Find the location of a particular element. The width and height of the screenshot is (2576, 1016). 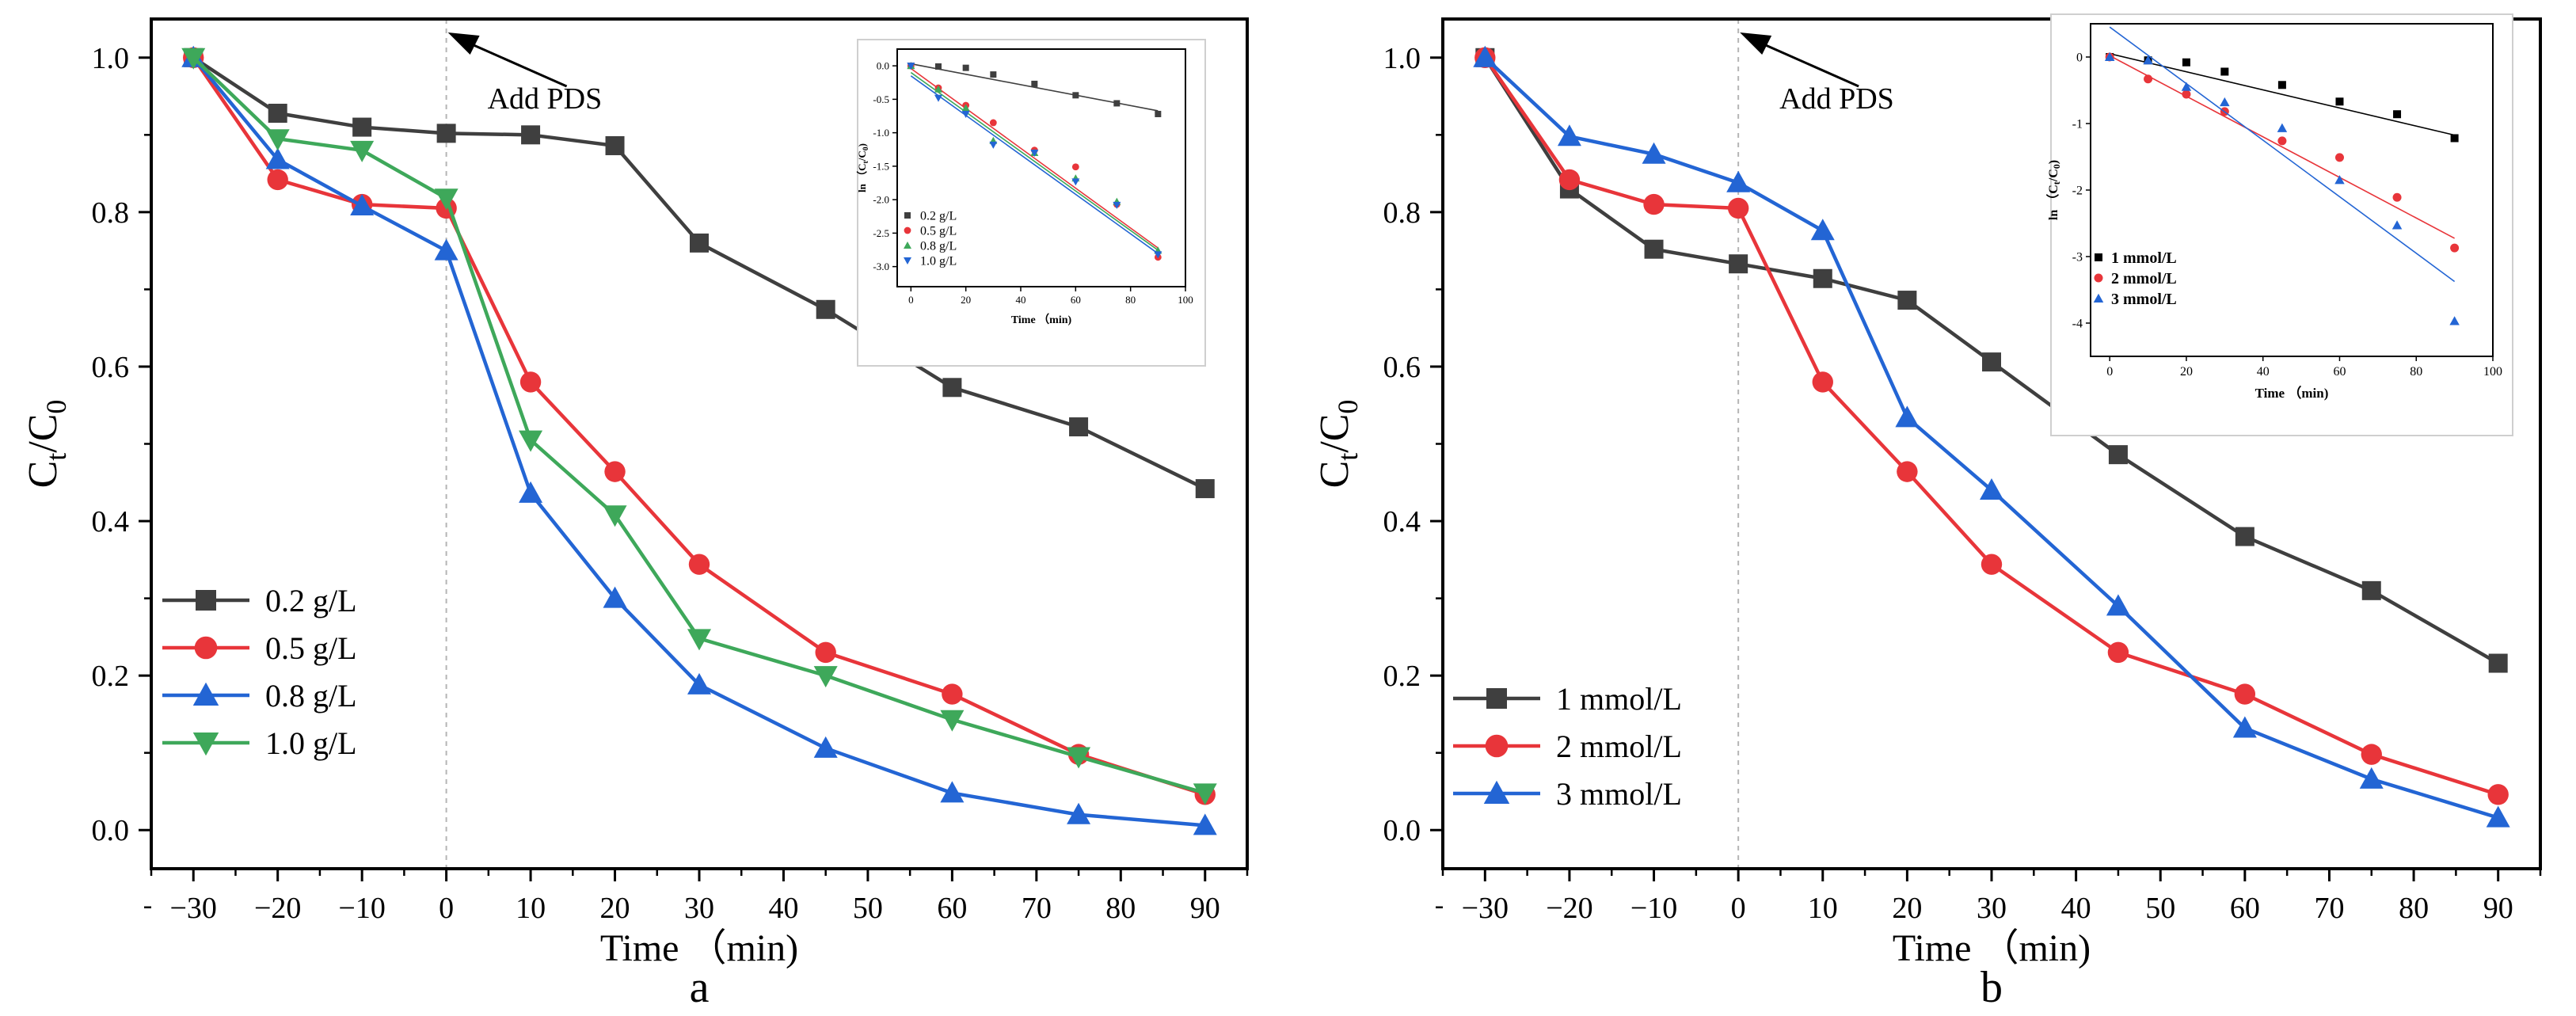

x-tick-label: −30 is located at coordinates (1485, 909).